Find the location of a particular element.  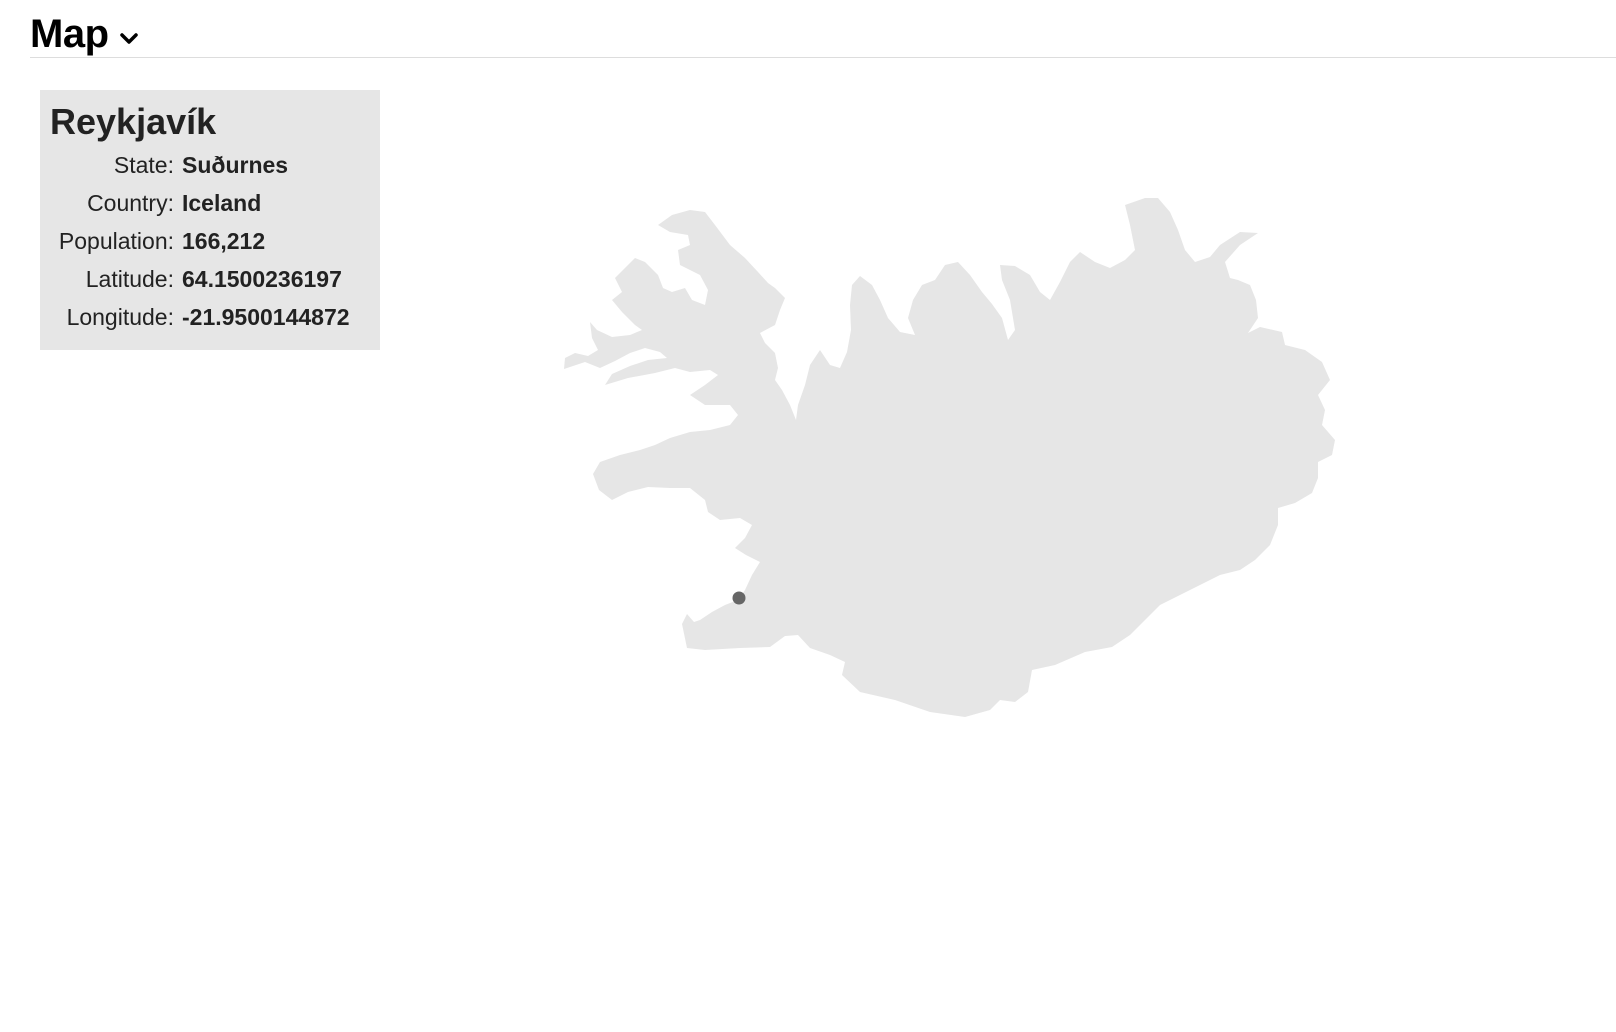

detail-row-longitude: Longitude: -21.9500144872 is located at coordinates (200, 317).